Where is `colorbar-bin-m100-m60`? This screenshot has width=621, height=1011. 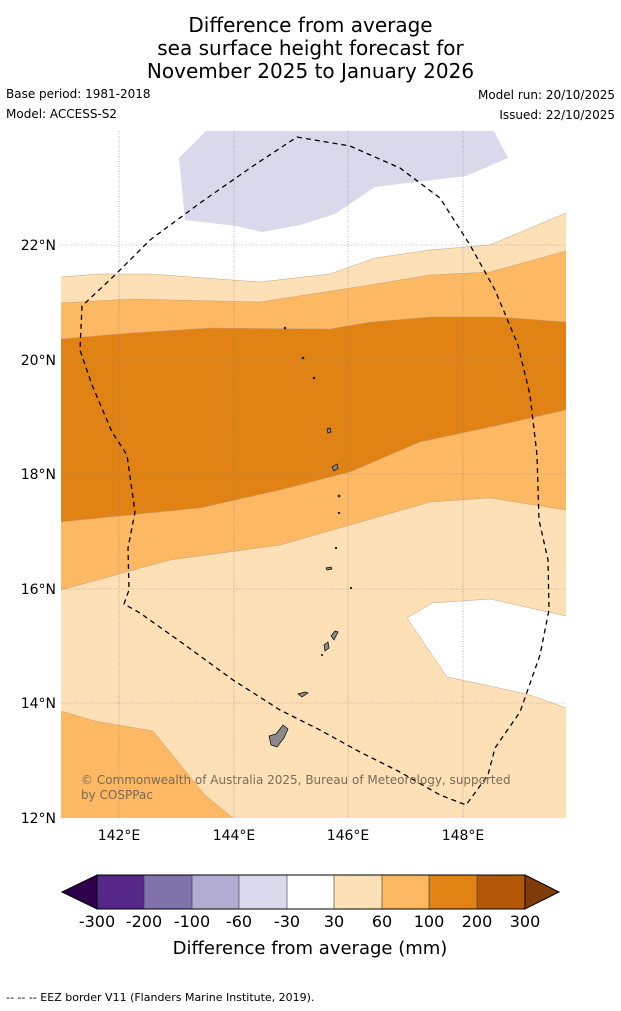
colorbar-bin-m100-m60 is located at coordinates (215, 892).